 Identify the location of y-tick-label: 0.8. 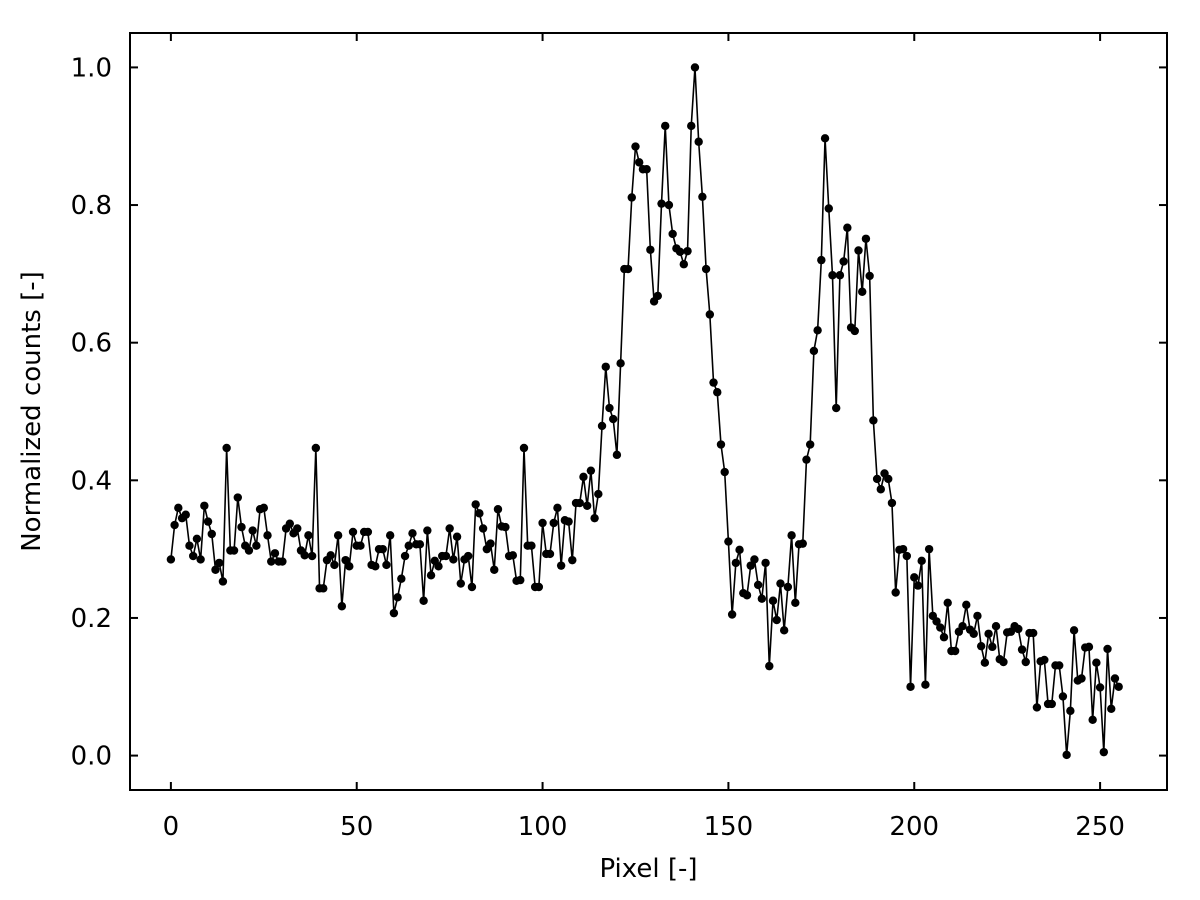
(91, 206).